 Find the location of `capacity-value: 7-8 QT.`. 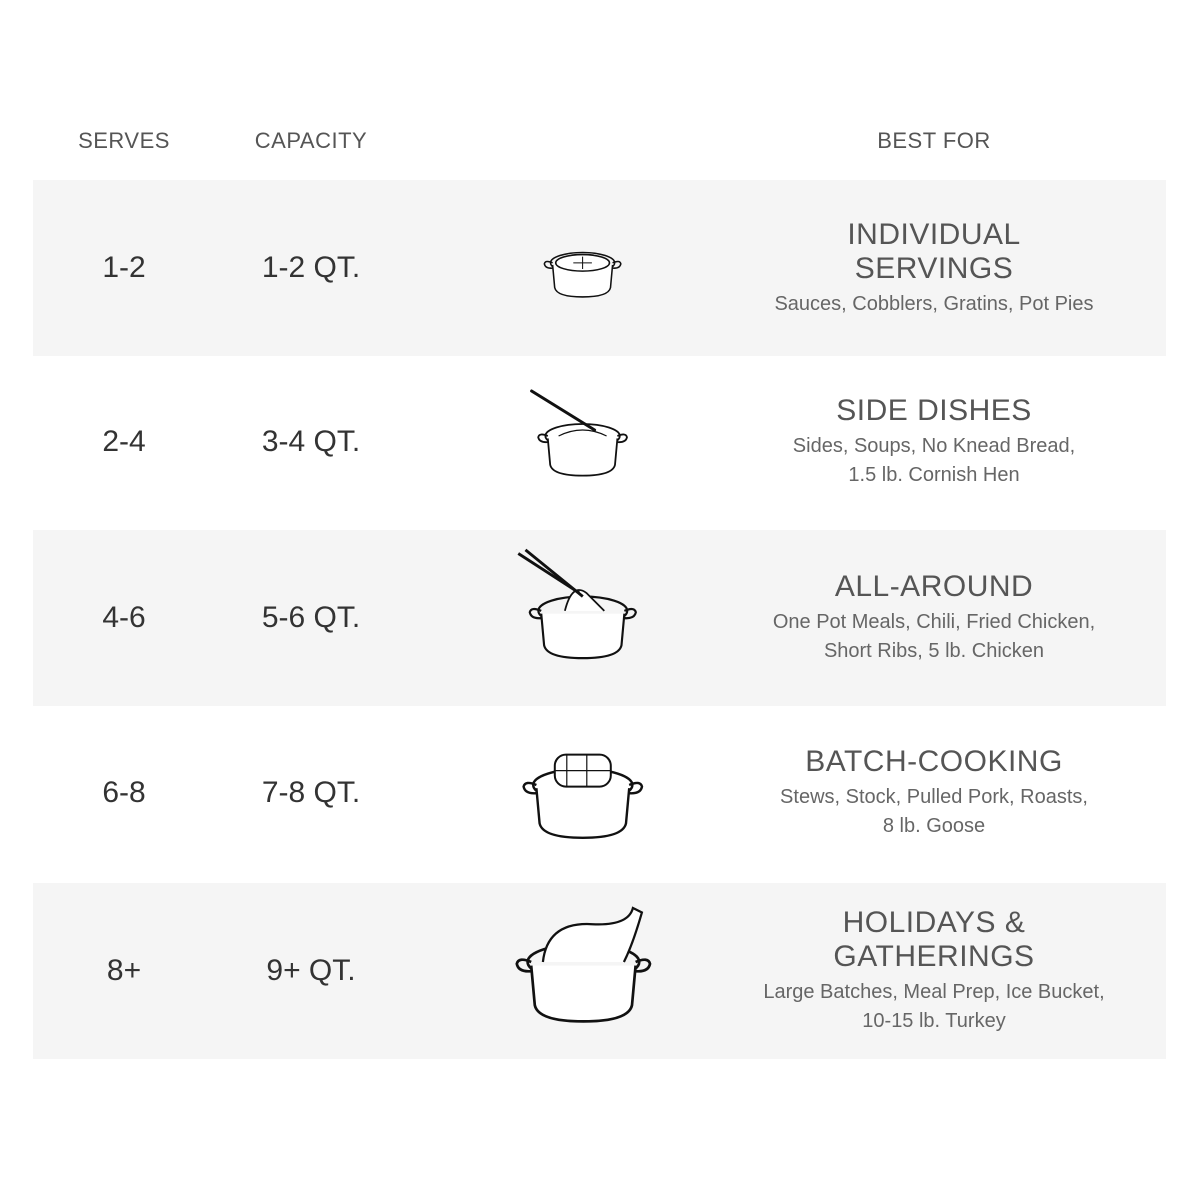

capacity-value: 7-8 QT. is located at coordinates (311, 793).